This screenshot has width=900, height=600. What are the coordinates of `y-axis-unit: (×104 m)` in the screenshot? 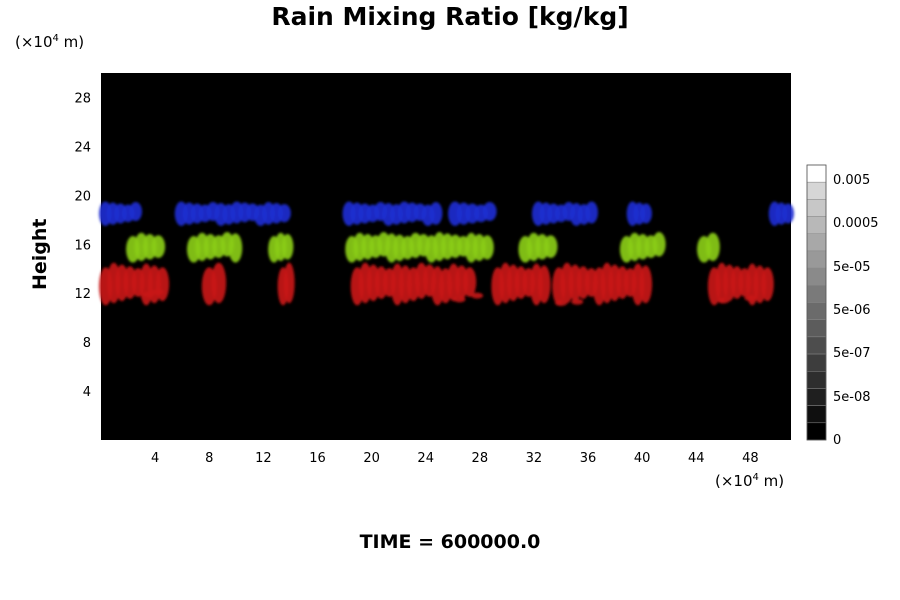 It's located at (49, 42).